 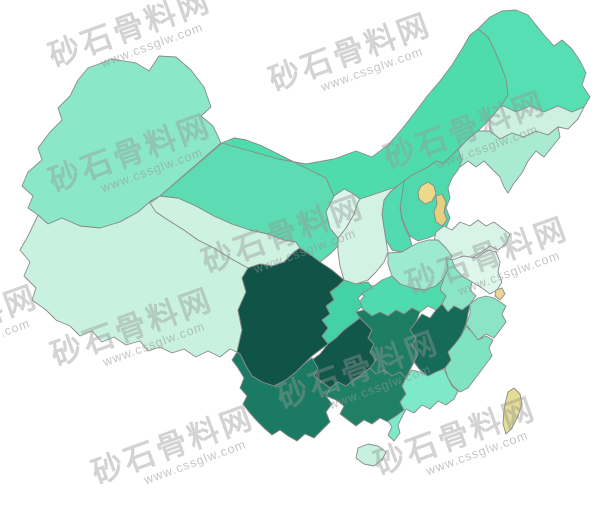 I want to click on province-ningxia, so click(x=343, y=213).